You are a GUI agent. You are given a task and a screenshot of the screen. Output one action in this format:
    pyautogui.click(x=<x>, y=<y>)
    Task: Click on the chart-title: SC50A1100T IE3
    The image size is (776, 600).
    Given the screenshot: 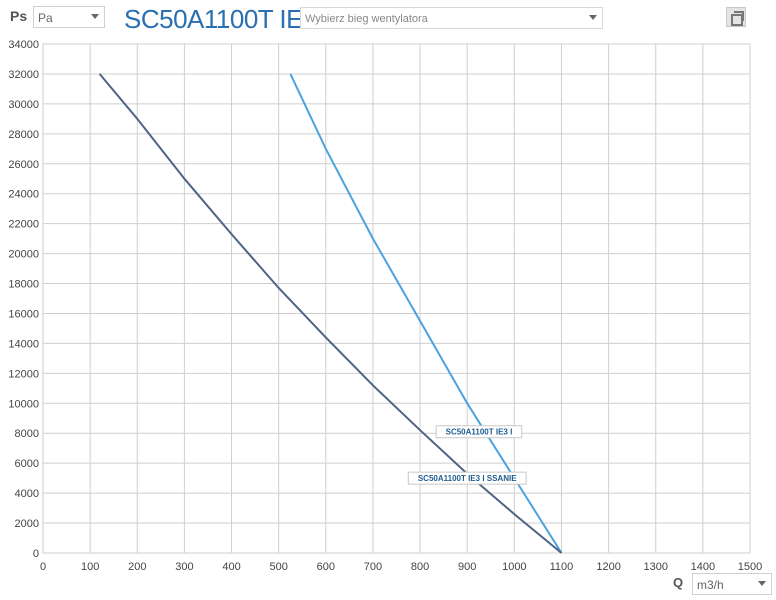 What is the action you would take?
    pyautogui.click(x=220, y=19)
    